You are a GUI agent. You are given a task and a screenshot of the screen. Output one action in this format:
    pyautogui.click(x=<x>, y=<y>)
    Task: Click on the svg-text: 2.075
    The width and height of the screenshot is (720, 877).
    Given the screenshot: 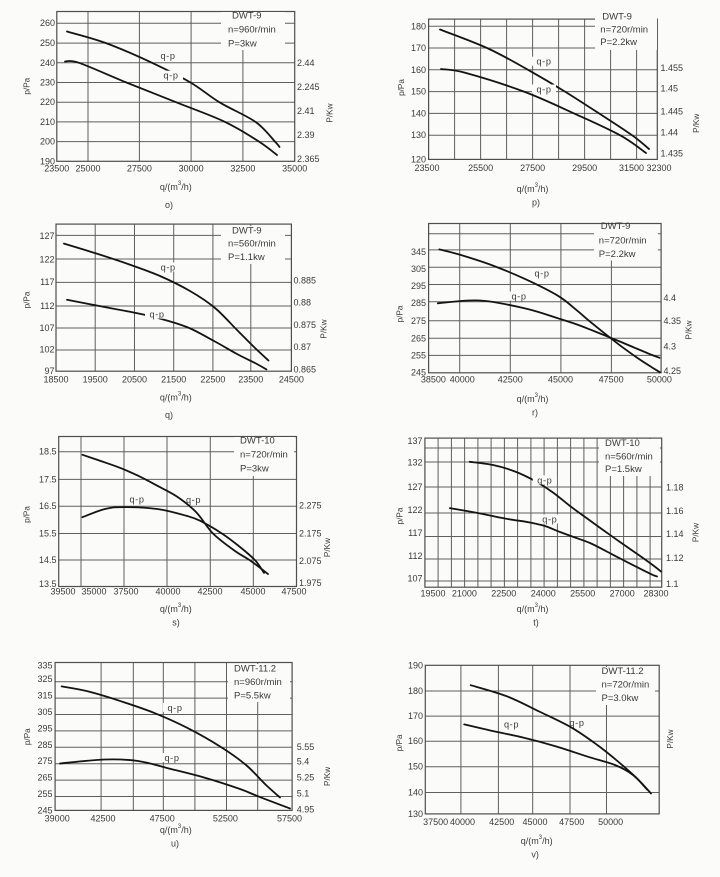 What is the action you would take?
    pyautogui.click(x=310, y=561)
    